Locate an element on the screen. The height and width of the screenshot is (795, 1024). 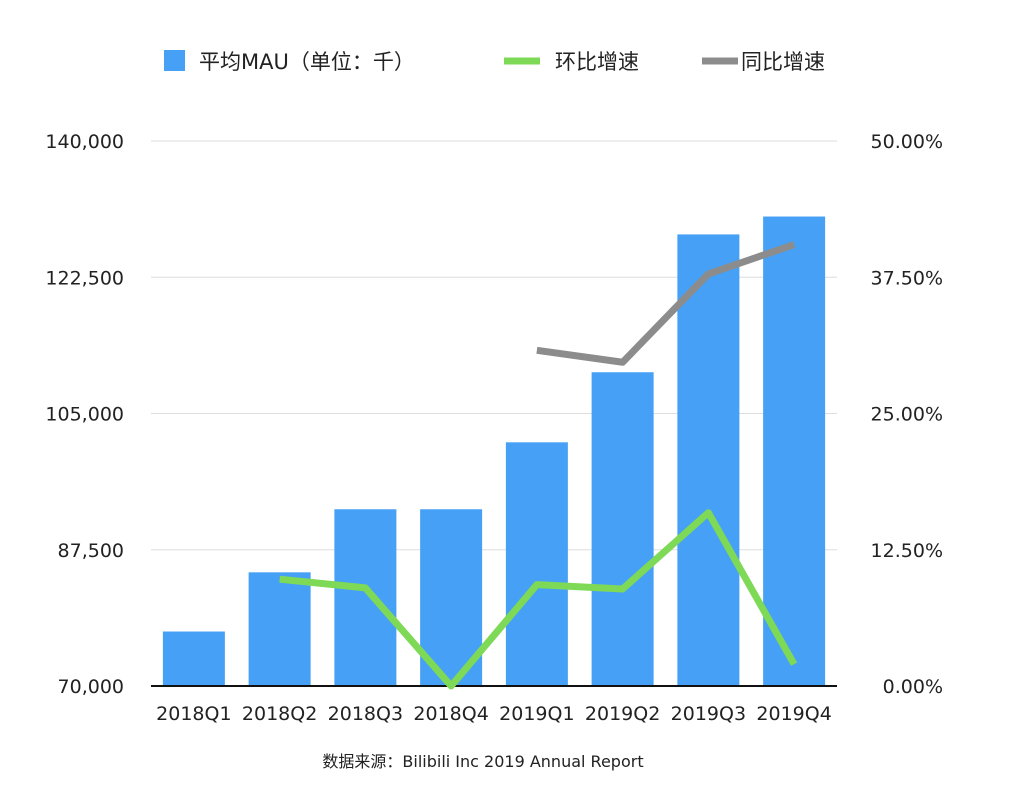
legend-label: 平均MAU（单位：千） is located at coordinates (307, 62).